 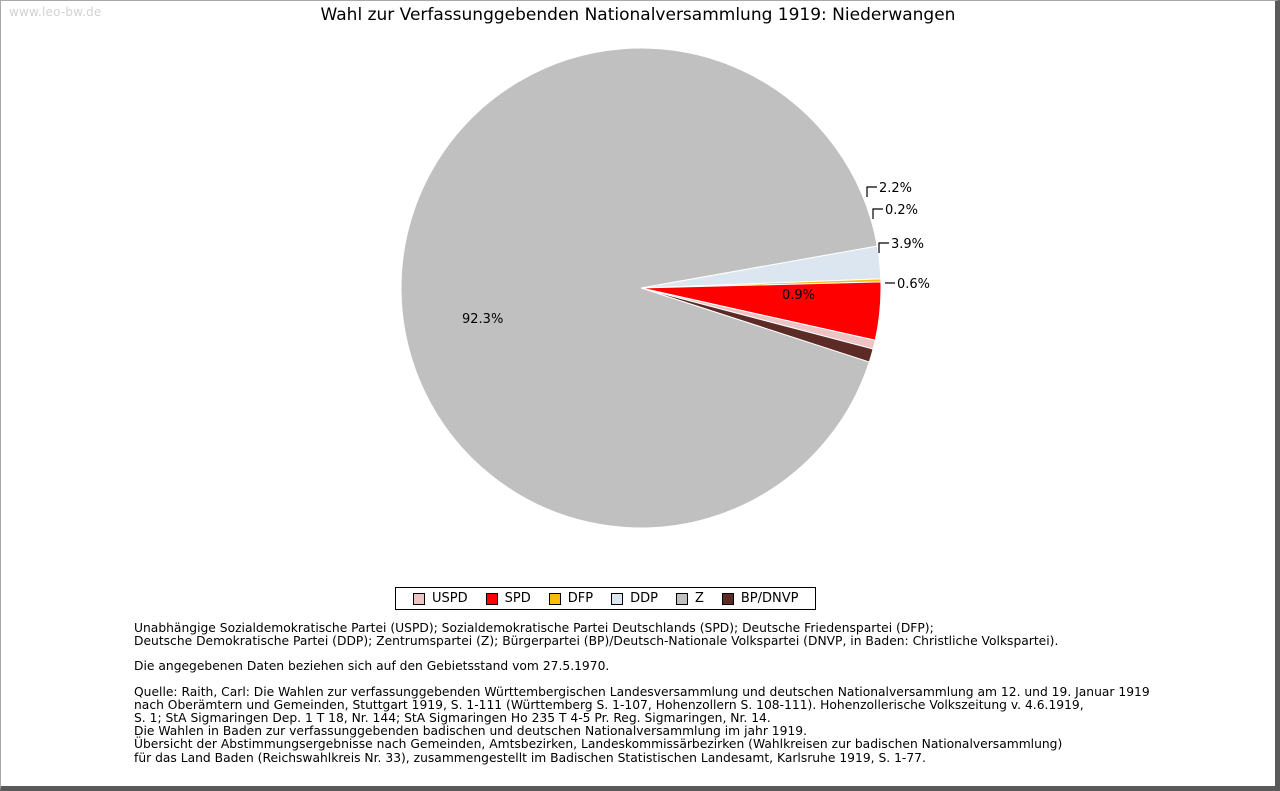 What do you see at coordinates (907, 244) in the screenshot?
I see `pie-label-spd: 3.9%` at bounding box center [907, 244].